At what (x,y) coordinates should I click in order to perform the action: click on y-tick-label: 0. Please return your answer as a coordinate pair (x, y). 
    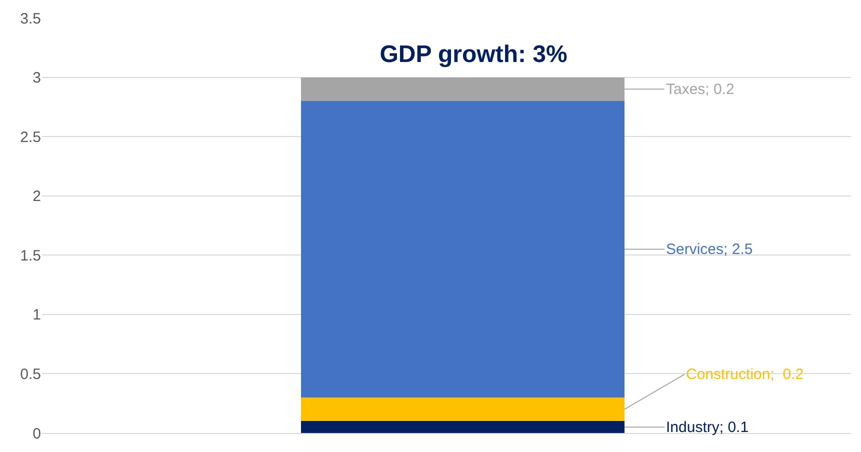
    Looking at the image, I should click on (36, 433).